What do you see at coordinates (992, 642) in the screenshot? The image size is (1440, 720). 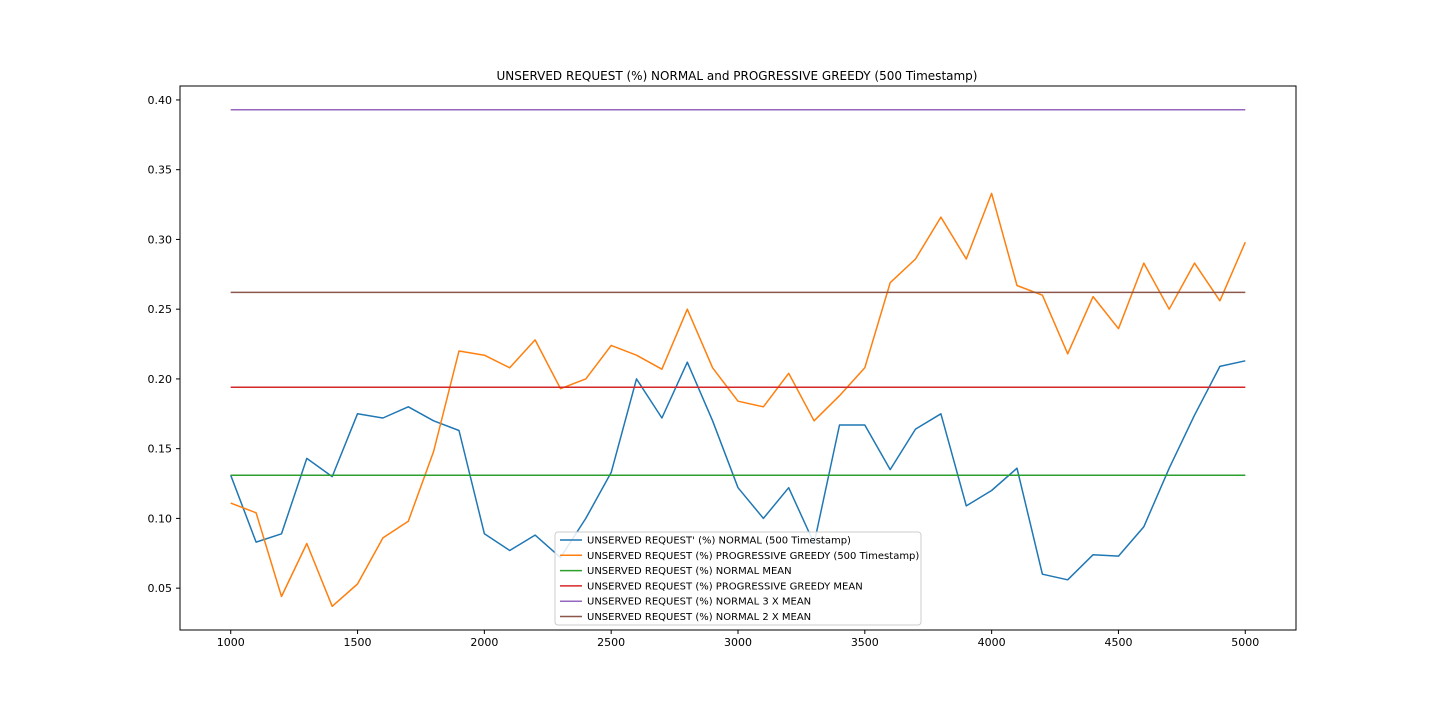 I see `x-tick-label: 4000` at bounding box center [992, 642].